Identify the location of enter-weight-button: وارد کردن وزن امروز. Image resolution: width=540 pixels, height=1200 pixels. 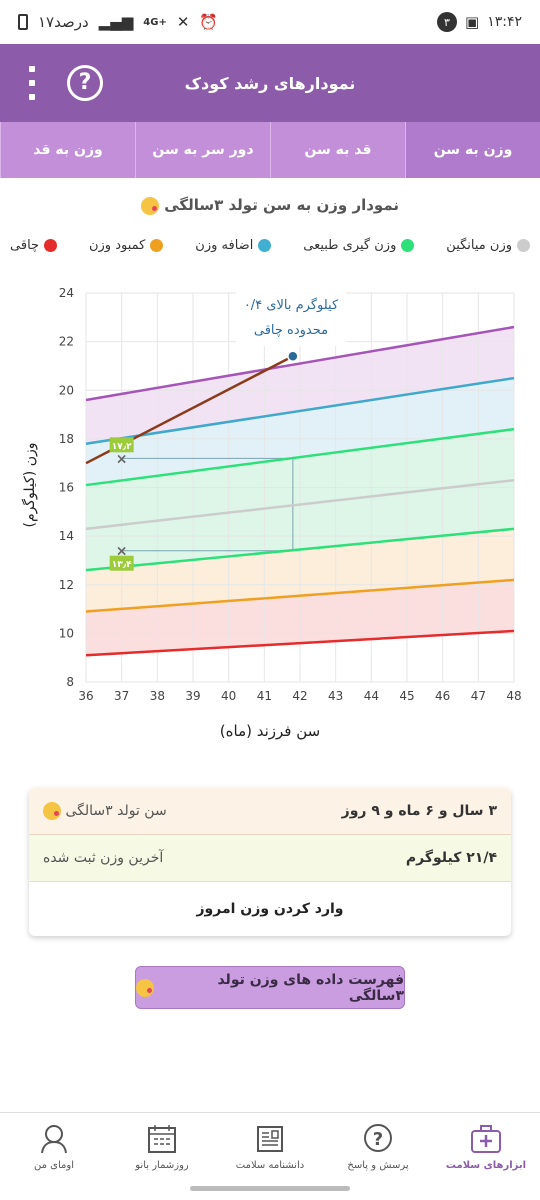
(270, 909).